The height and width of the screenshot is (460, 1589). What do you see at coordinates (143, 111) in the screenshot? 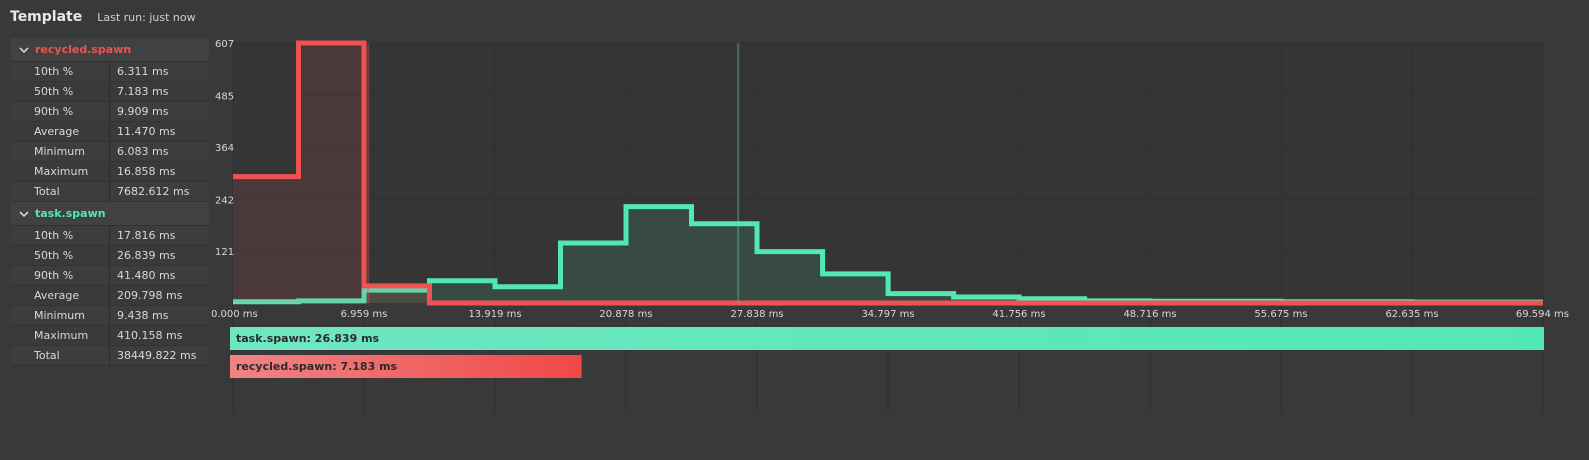
I see `stat-value: 9.909 ms` at bounding box center [143, 111].